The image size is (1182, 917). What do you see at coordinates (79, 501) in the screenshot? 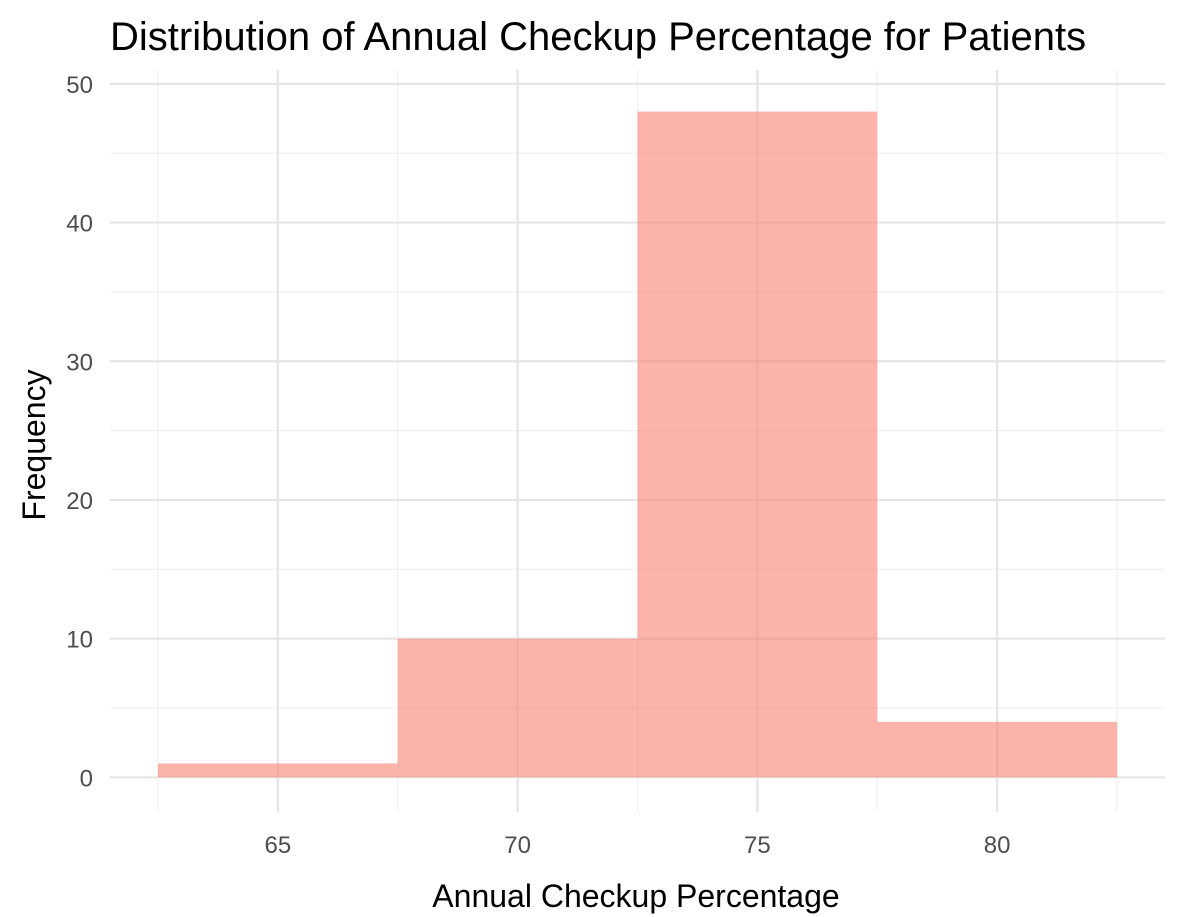
I see `y-tick-label: 20` at bounding box center [79, 501].